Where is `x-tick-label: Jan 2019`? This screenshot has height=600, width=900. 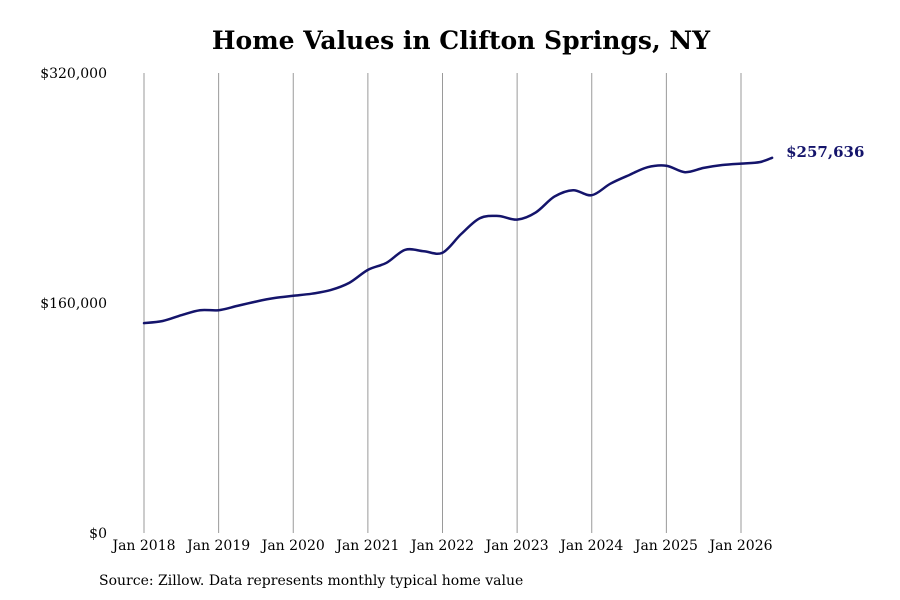
x-tick-label: Jan 2019 is located at coordinates (217, 546).